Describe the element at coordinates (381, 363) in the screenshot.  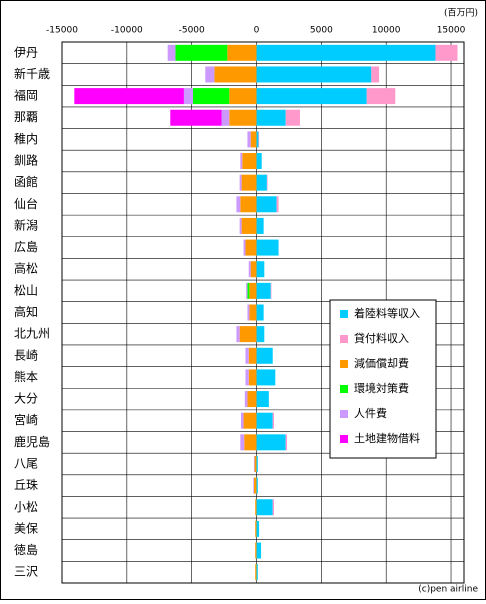
I see `legend-label: 減価償却費` at that location.